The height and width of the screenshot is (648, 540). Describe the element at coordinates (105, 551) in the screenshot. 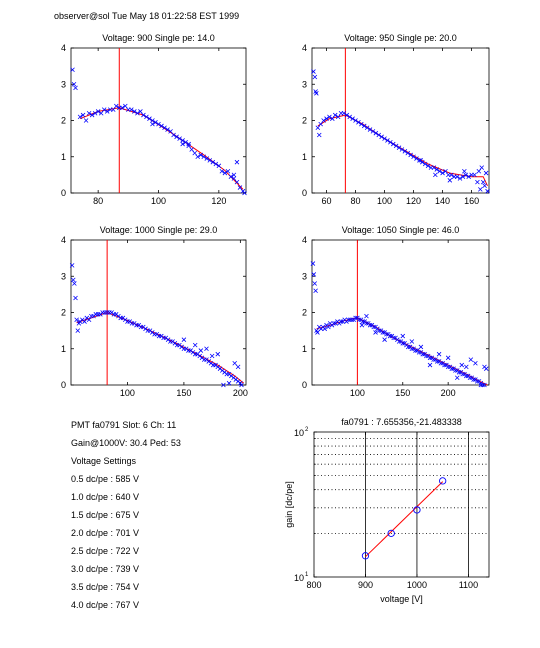

I see `info-setting-2-5: 2.5 dc/pe : 722 V` at that location.